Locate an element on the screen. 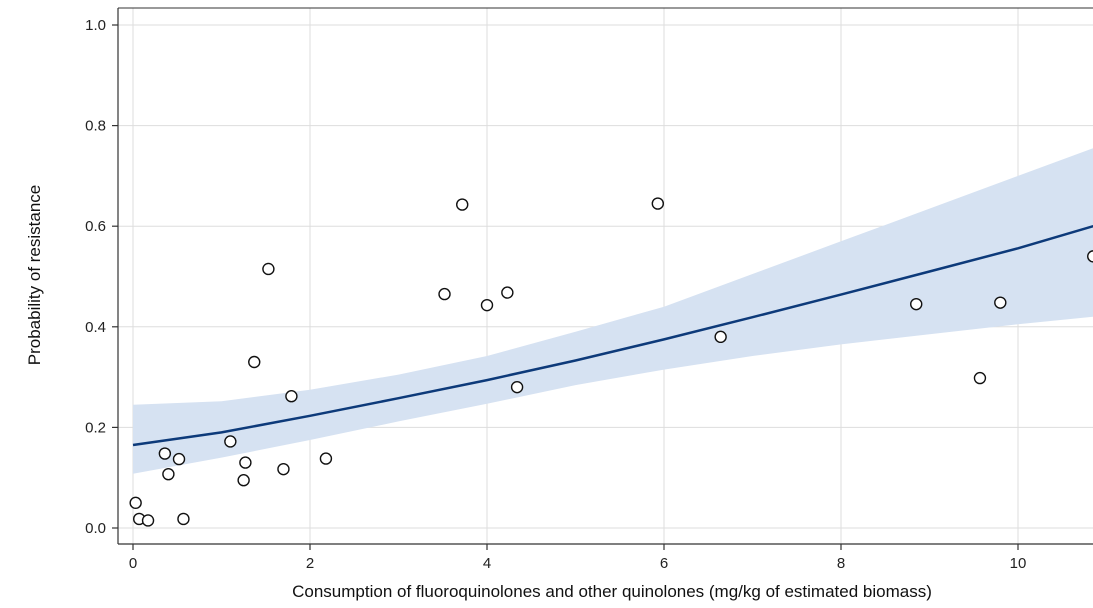  x-tick-label: 6 is located at coordinates (664, 563).